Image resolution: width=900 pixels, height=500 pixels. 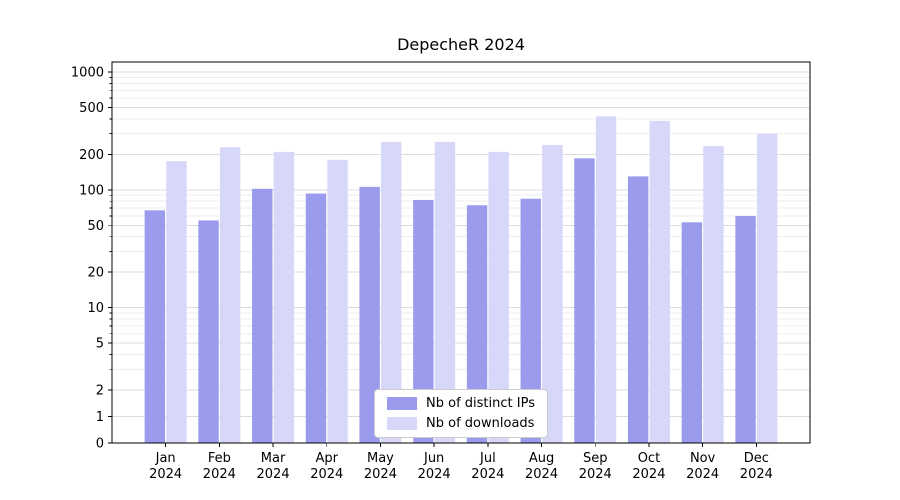 What do you see at coordinates (327, 458) in the screenshot?
I see `x-tick-label-month: Apr` at bounding box center [327, 458].